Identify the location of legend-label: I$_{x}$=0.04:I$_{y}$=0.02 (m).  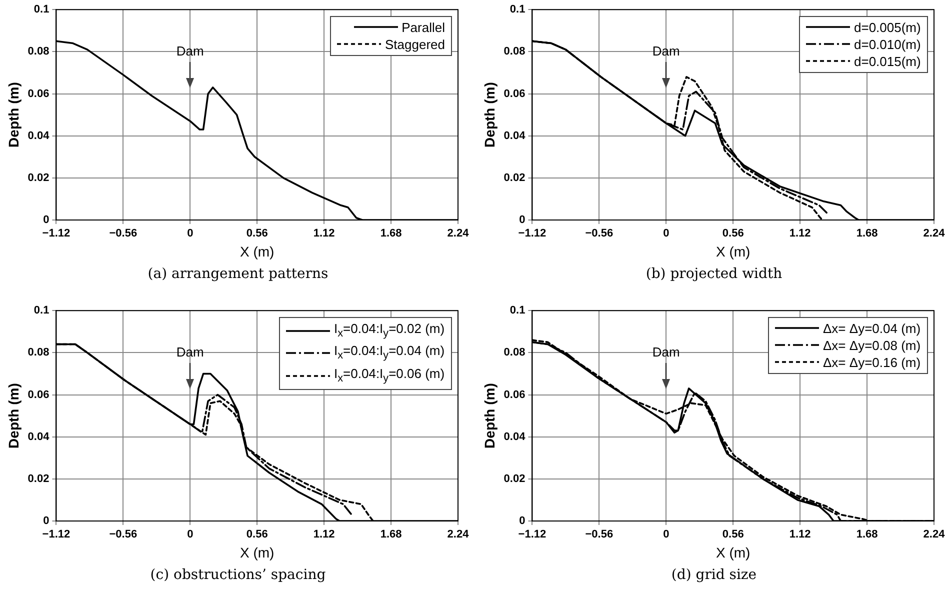
(389, 331).